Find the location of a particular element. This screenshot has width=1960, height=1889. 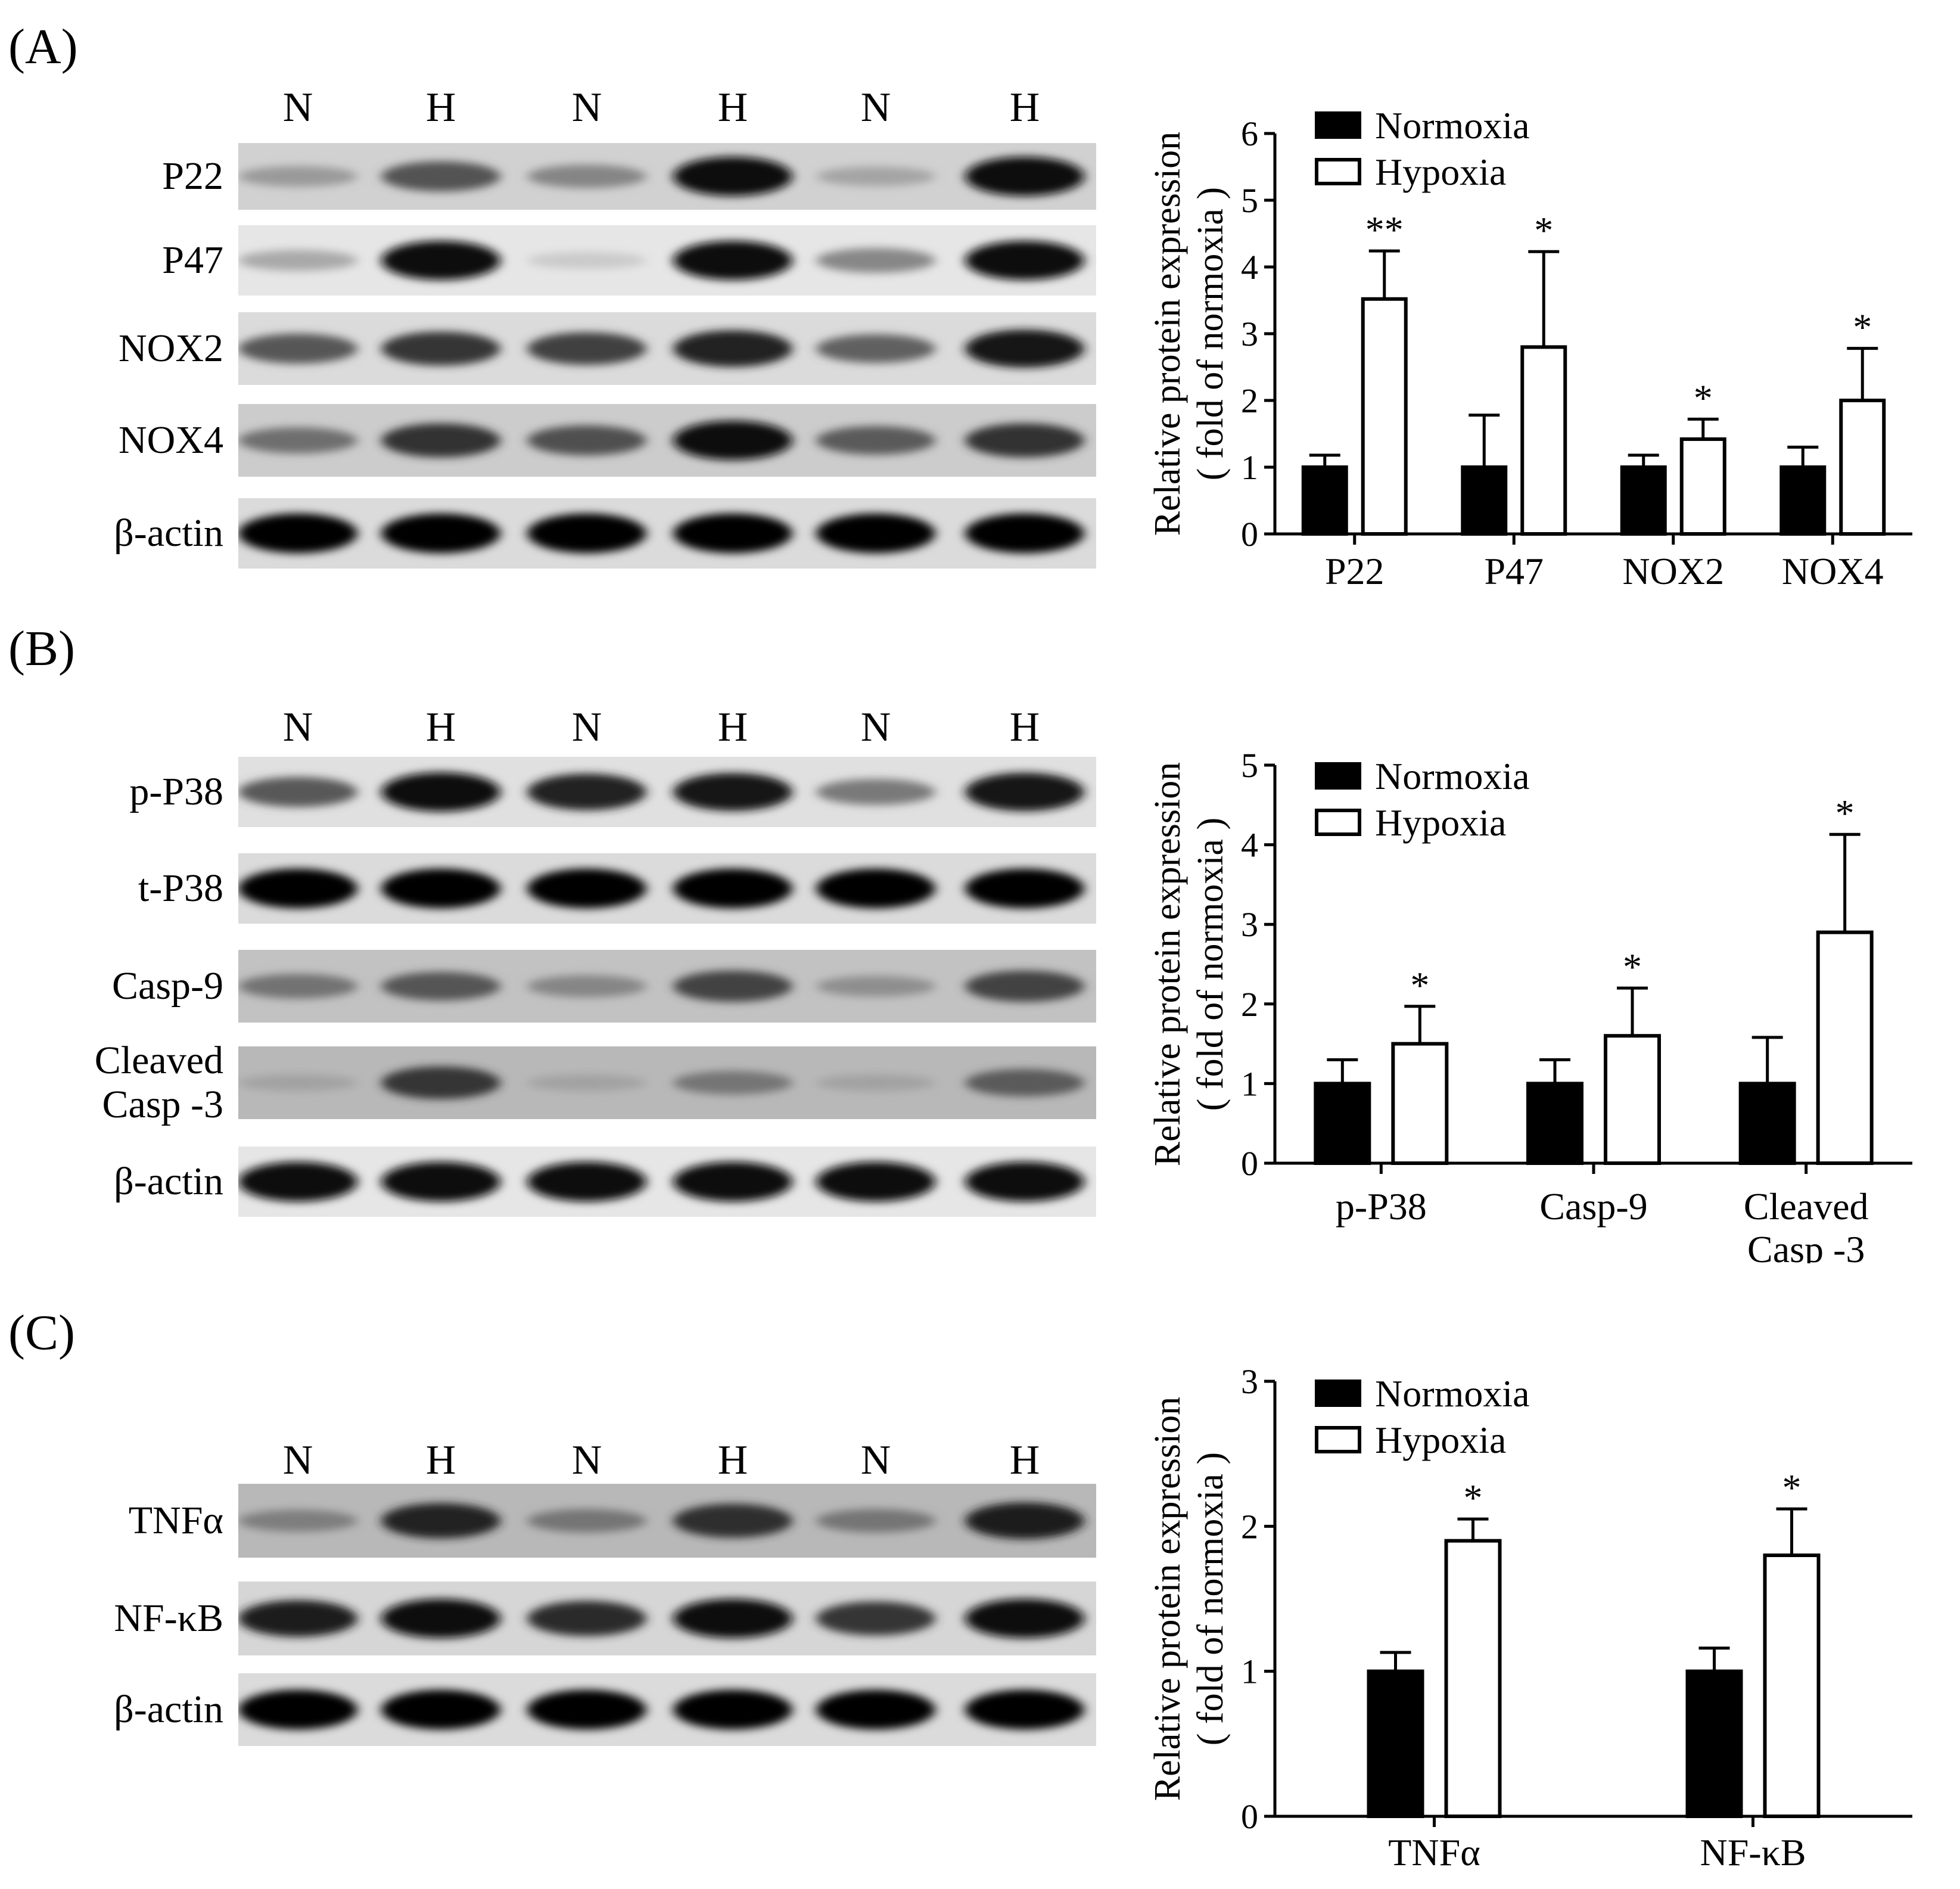

blot-label-p-p38: p-P38 is located at coordinates (176, 792).